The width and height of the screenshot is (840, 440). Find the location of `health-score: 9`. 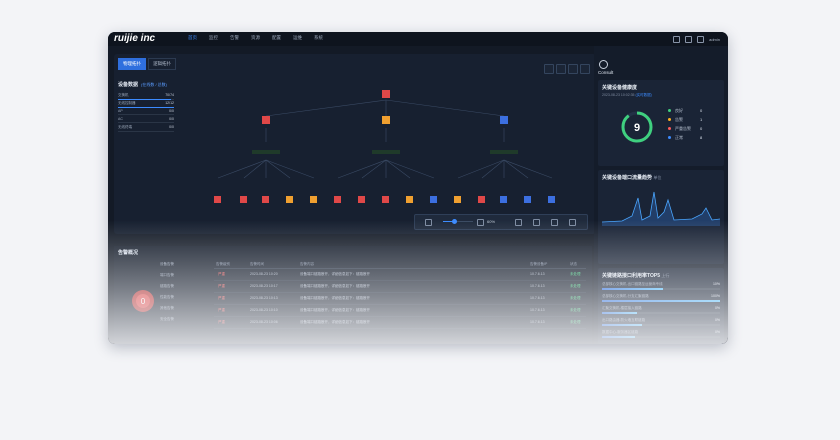

health-score: 9 is located at coordinates (637, 128).